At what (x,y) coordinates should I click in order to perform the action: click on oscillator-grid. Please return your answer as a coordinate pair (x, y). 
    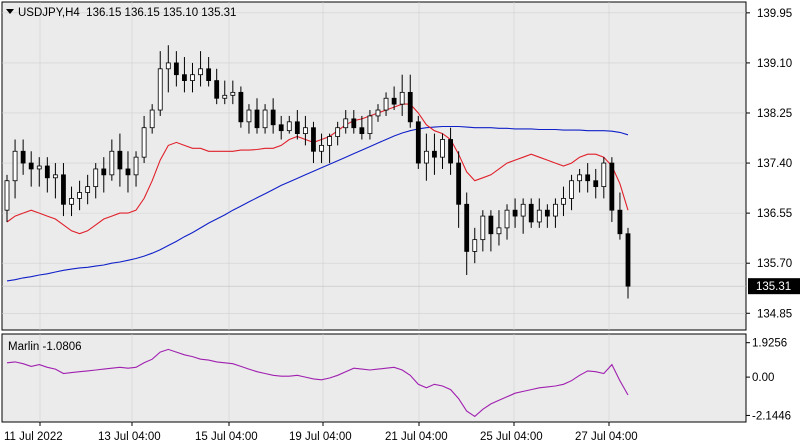
    Looking at the image, I should click on (324, 378).